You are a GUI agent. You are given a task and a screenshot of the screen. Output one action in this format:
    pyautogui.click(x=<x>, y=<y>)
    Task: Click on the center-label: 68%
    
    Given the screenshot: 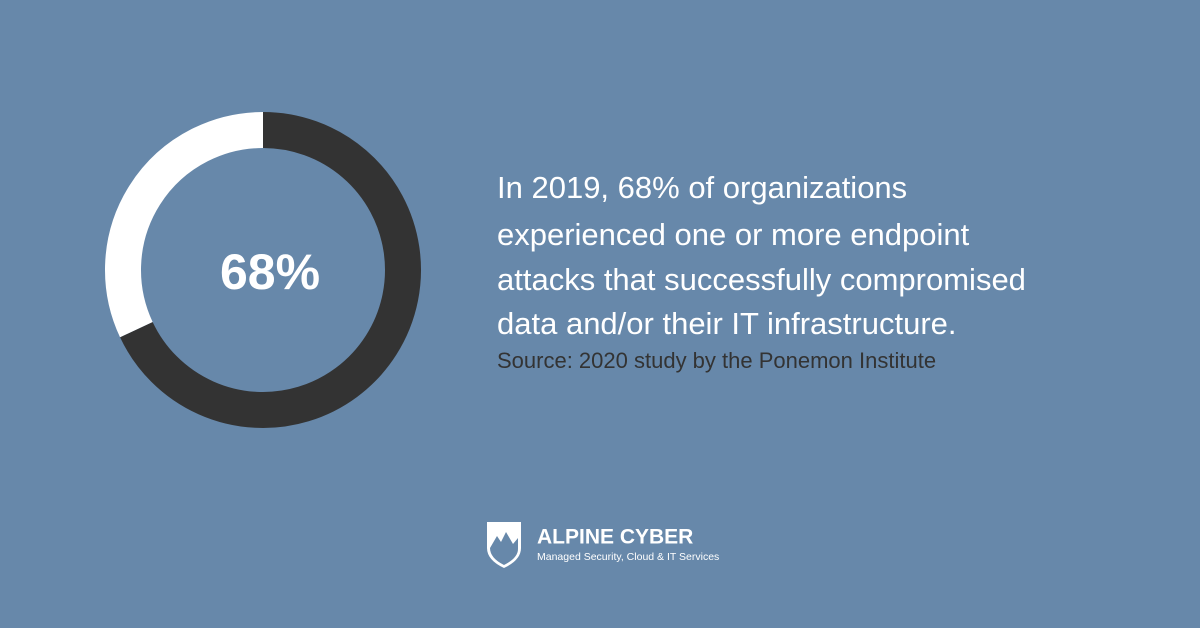 What is the action you would take?
    pyautogui.click(x=270, y=272)
    